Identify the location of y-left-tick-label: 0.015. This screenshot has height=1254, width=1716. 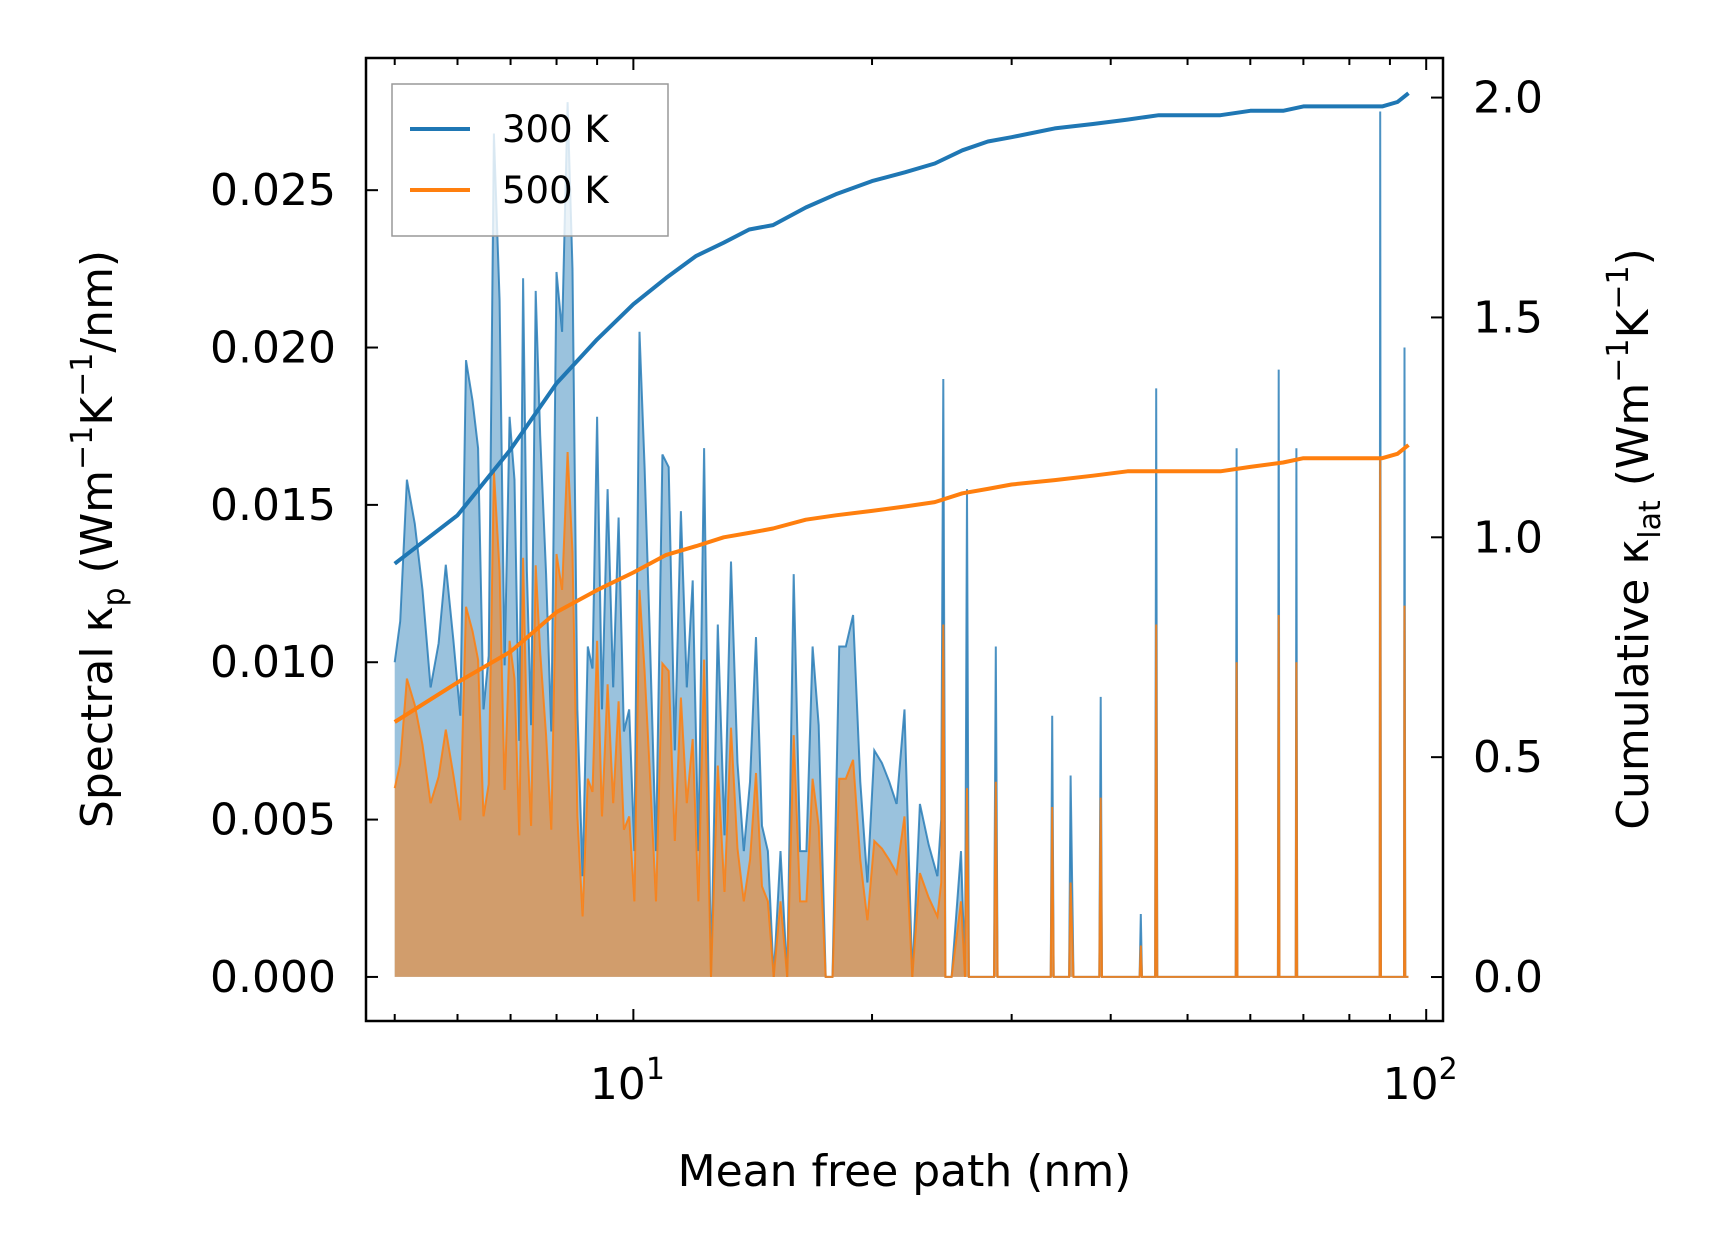
(273, 505).